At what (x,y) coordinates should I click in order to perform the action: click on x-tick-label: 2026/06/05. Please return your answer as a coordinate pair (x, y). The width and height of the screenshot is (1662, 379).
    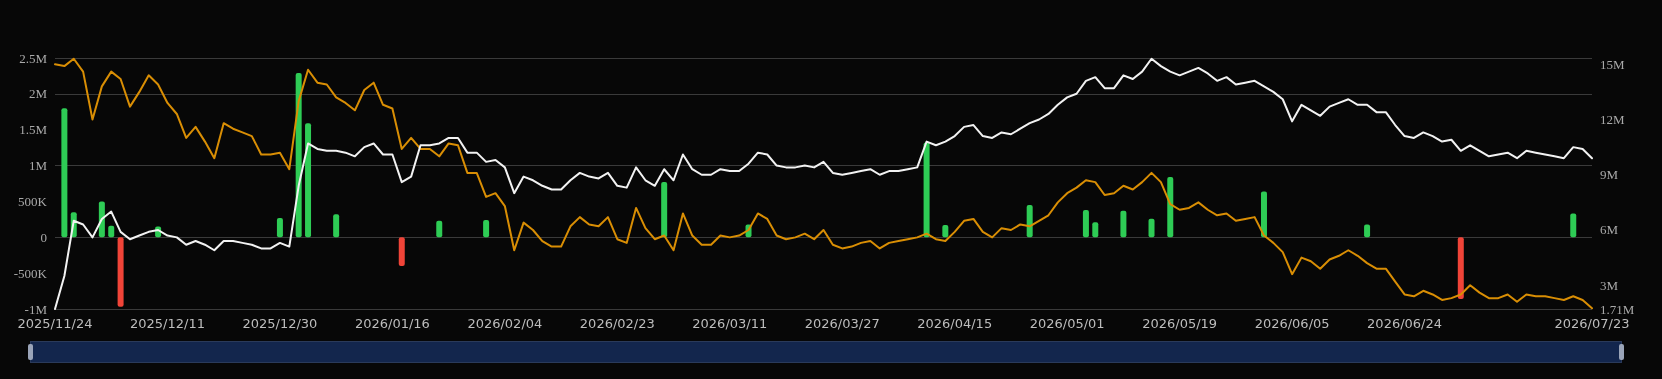
    Looking at the image, I should click on (1292, 323).